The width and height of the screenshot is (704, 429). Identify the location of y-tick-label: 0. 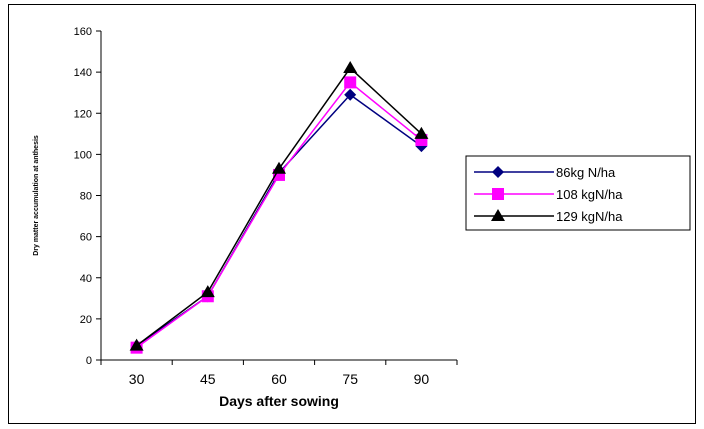
(89, 361).